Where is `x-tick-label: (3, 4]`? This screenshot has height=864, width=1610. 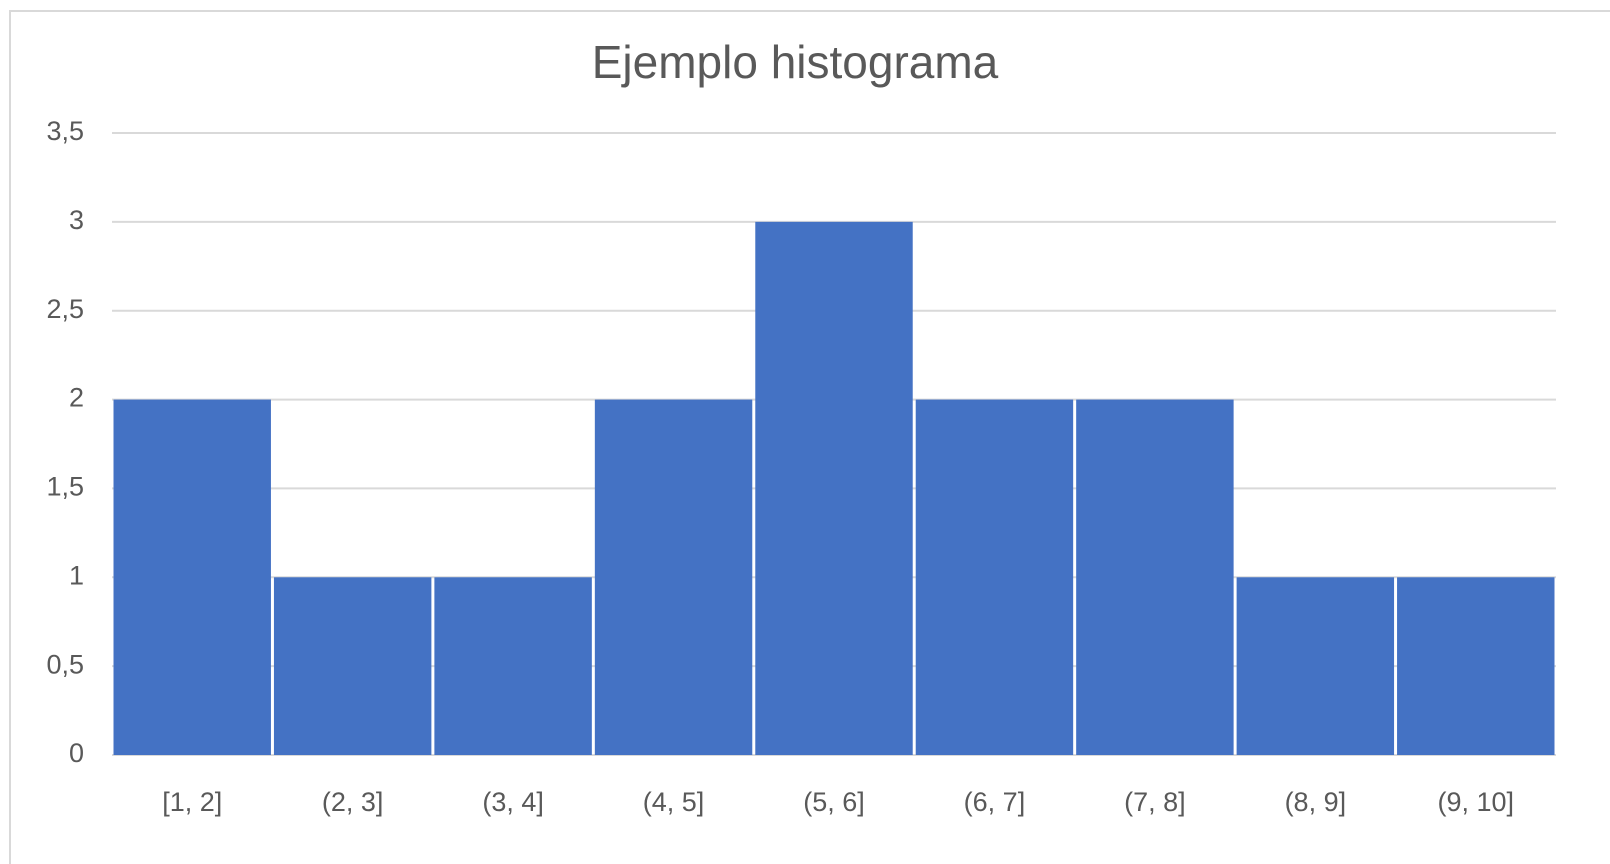 x-tick-label: (3, 4] is located at coordinates (513, 802).